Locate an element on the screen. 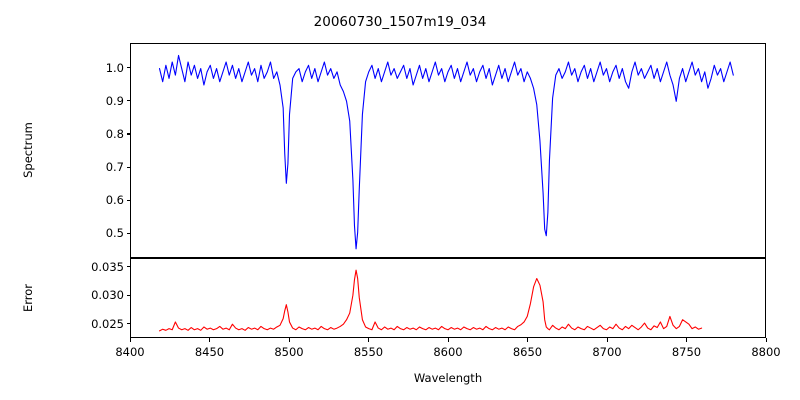 Image resolution: width=800 pixels, height=400 pixels. spectrum-y-tick-label: 0.5 is located at coordinates (114, 233).